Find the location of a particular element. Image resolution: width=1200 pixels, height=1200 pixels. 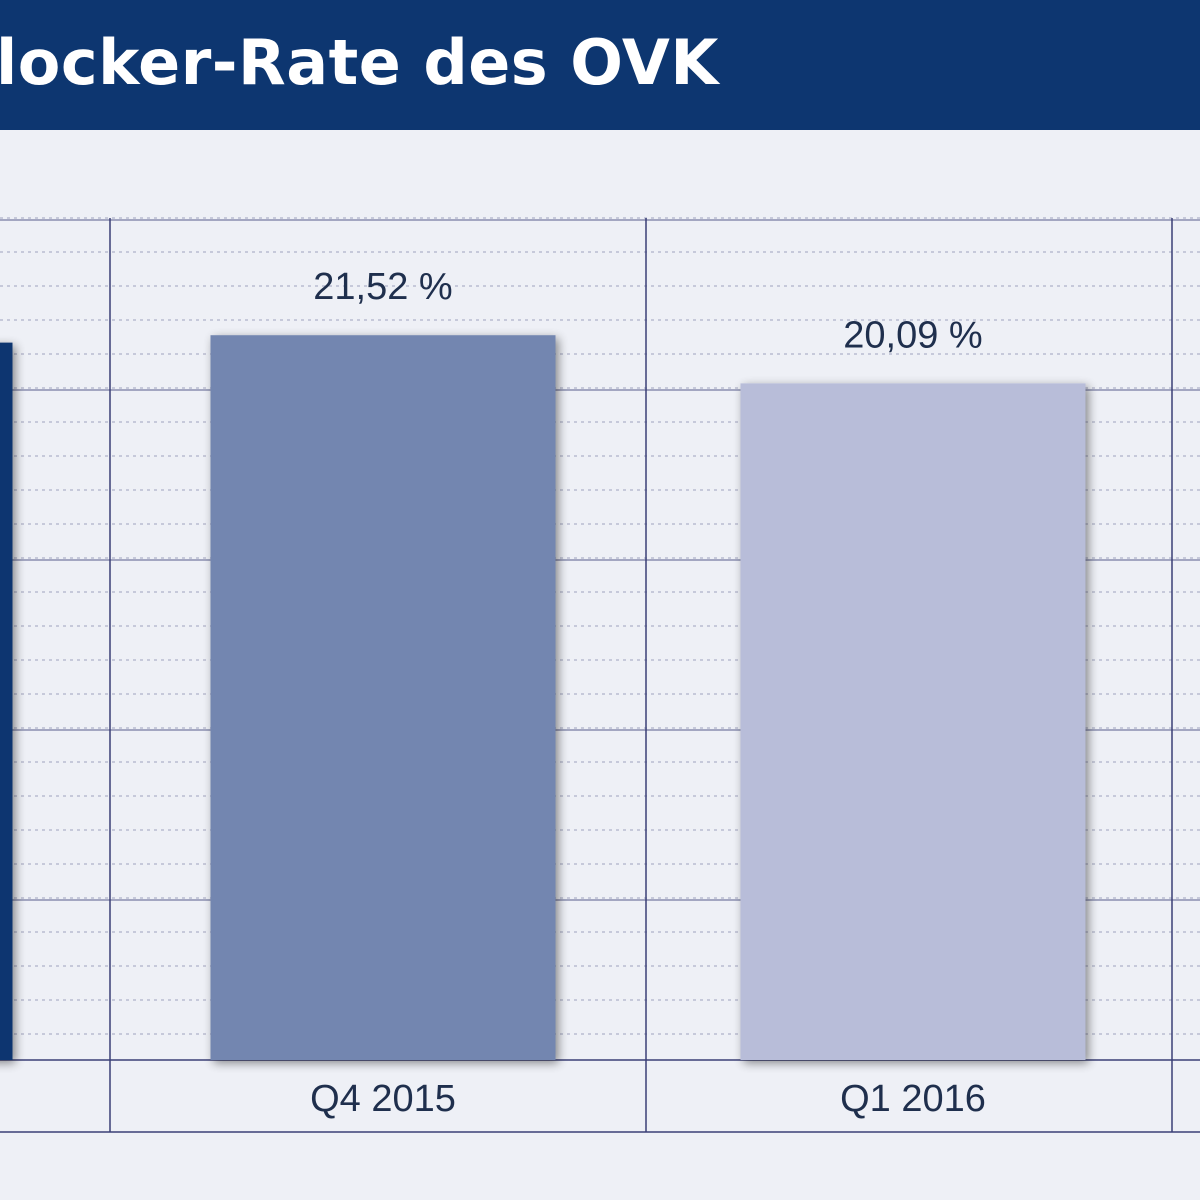

value-labels: 21,52 % 20,09 % is located at coordinates (647, 311).